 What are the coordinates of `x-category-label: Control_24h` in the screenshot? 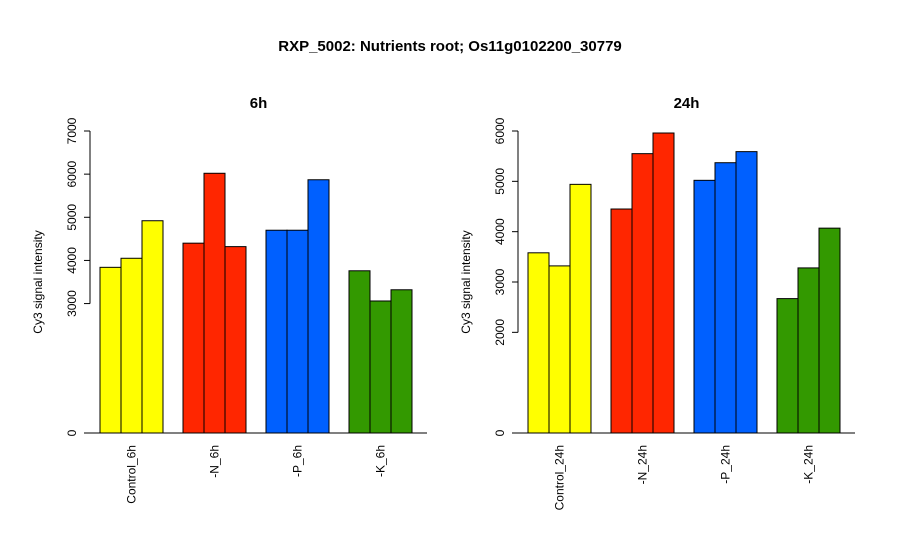 It's located at (560, 477).